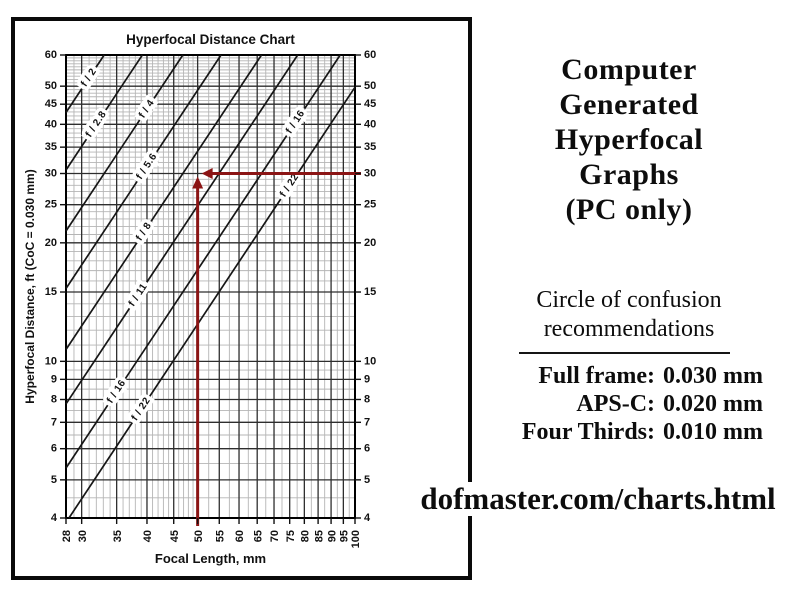 This screenshot has height=591, width=788. Describe the element at coordinates (319, 536) in the screenshot. I see `svg-text: 85` at that location.